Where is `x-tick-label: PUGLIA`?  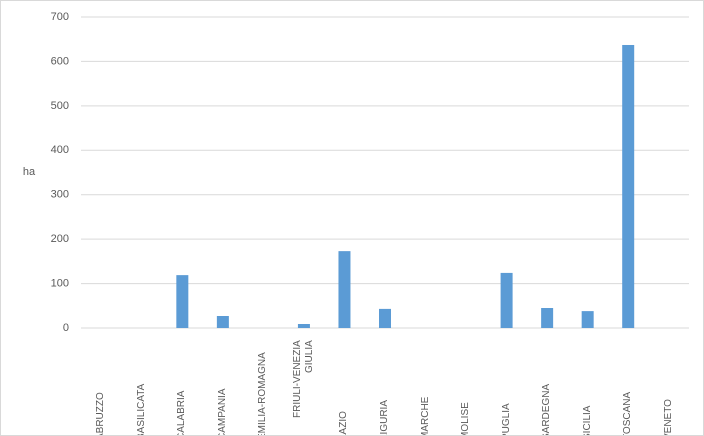
x-tick-label: PUGLIA is located at coordinates (506, 419).